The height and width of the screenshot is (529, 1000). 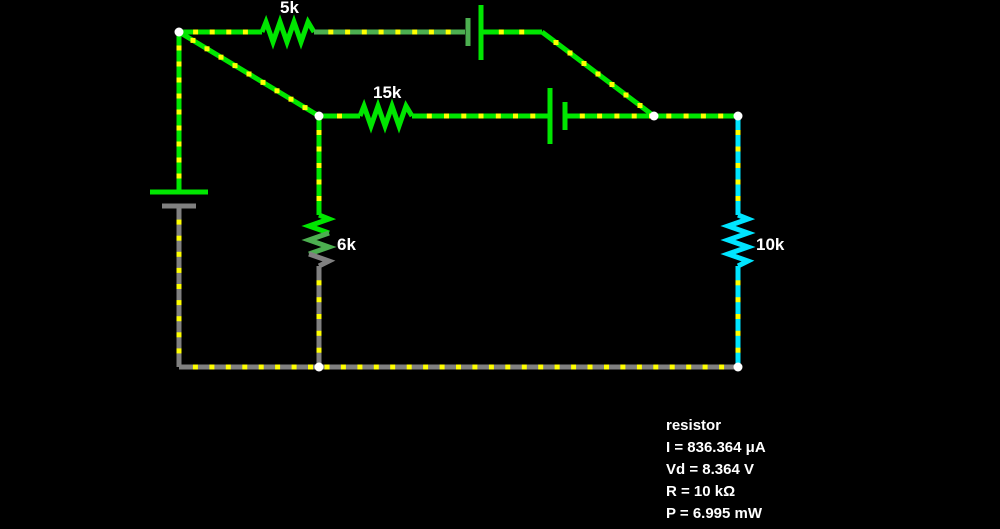 What do you see at coordinates (738, 240) in the screenshot?
I see `resistor-10k` at bounding box center [738, 240].